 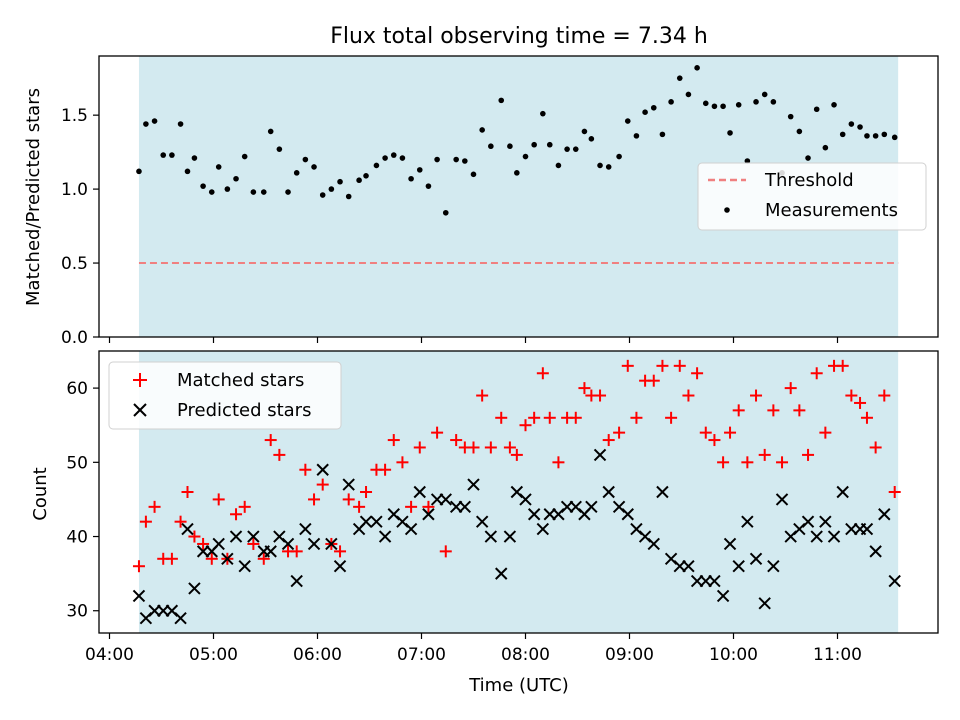 What do you see at coordinates (77, 463) in the screenshot?
I see `y-tick-label: 50` at bounding box center [77, 463].